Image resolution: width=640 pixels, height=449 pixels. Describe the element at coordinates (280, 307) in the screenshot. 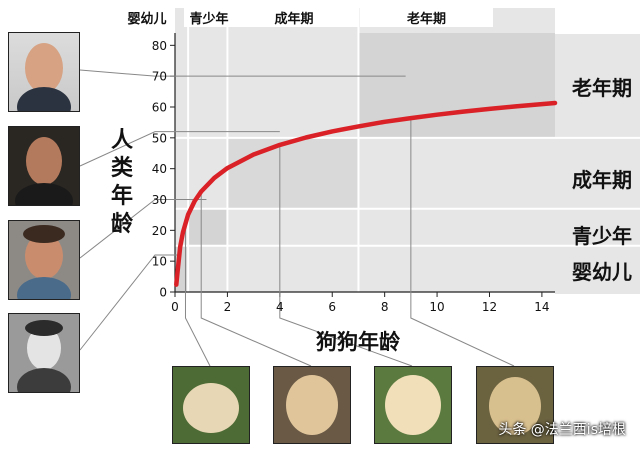

I see `x-tick-label: 4` at that location.